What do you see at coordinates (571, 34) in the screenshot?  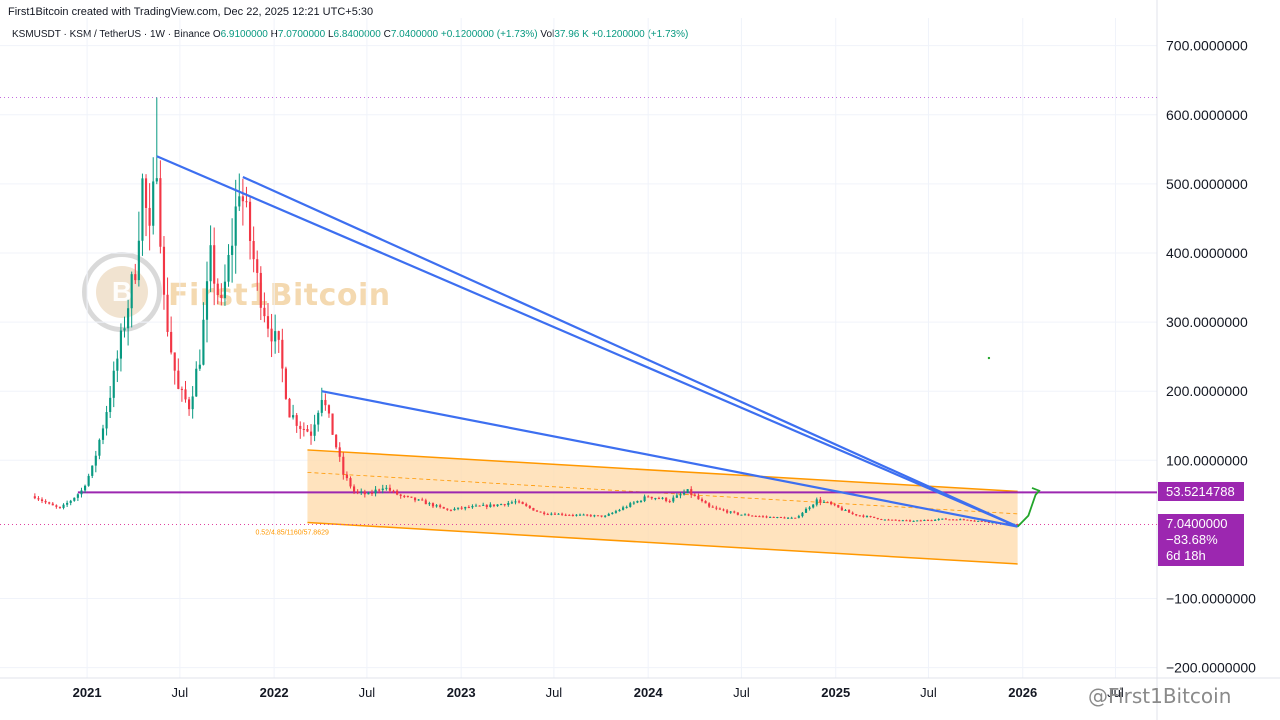 I see `volume-value: 37.96 K` at bounding box center [571, 34].